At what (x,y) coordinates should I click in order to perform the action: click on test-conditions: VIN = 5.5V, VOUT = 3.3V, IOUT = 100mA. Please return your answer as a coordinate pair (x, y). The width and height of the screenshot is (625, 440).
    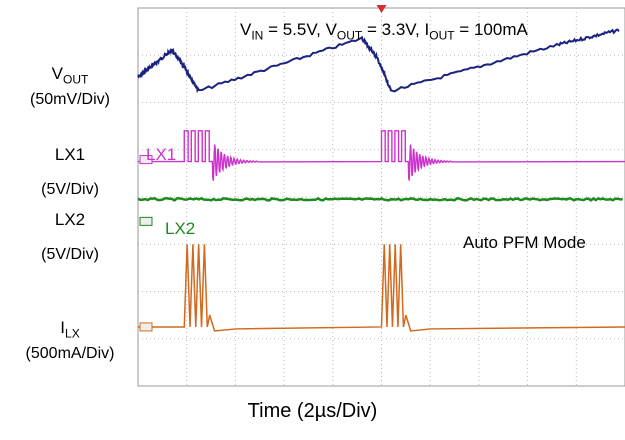
    Looking at the image, I should click on (384, 31).